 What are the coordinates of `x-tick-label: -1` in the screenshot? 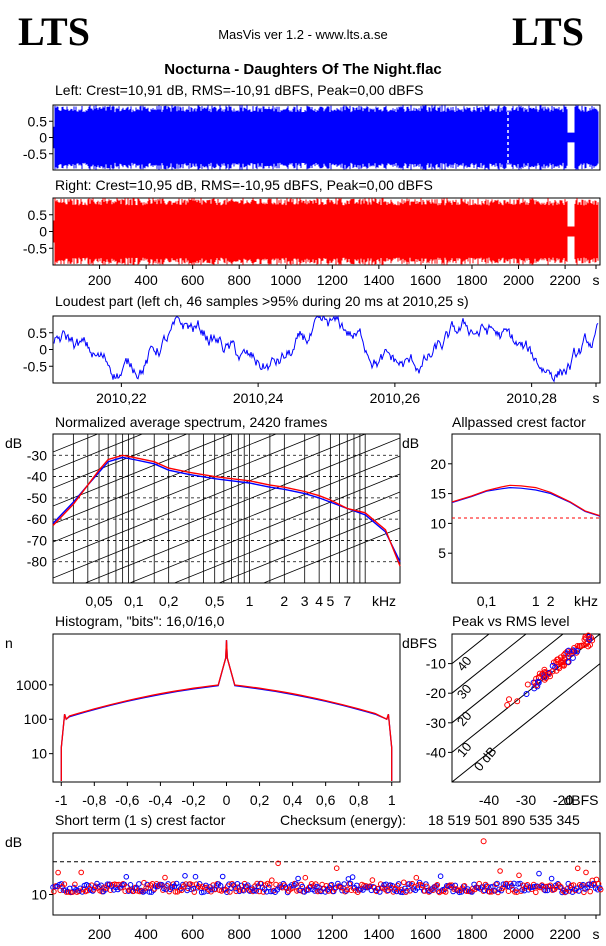 It's located at (61, 800).